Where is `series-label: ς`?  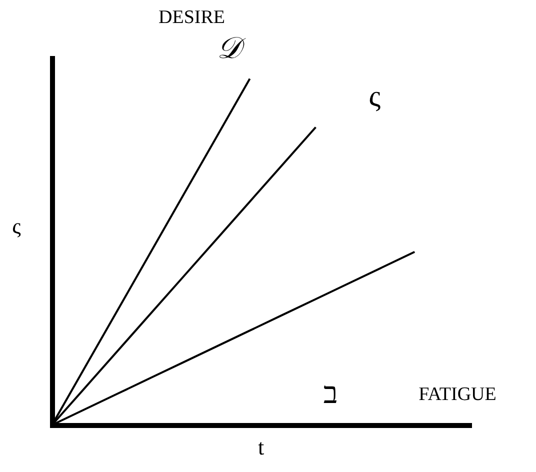 series-label: ς is located at coordinates (374, 97).